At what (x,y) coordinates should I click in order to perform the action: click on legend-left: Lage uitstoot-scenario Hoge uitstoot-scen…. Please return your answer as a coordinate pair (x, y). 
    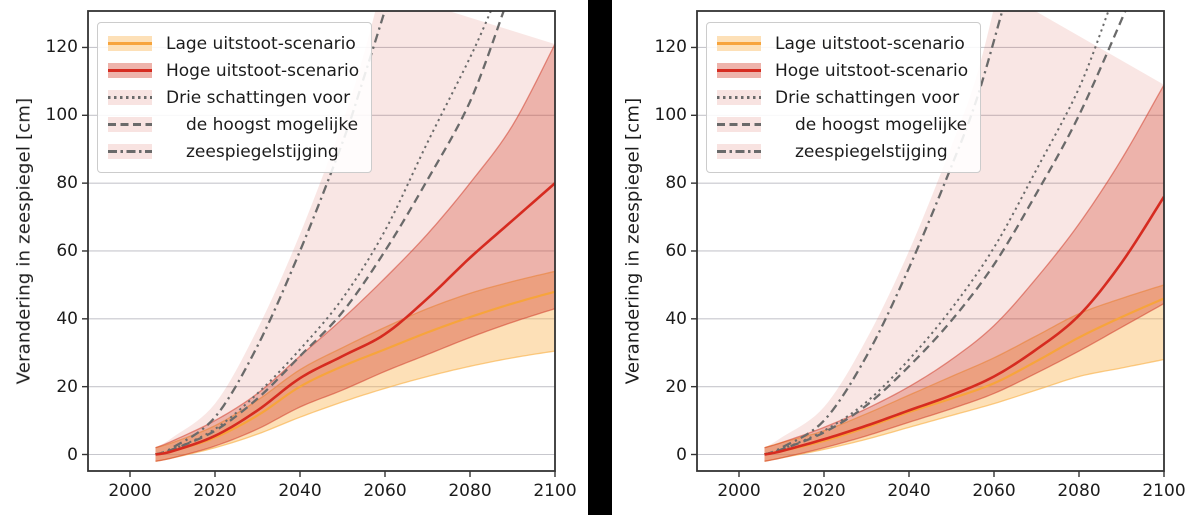
    Looking at the image, I should click on (235, 97).